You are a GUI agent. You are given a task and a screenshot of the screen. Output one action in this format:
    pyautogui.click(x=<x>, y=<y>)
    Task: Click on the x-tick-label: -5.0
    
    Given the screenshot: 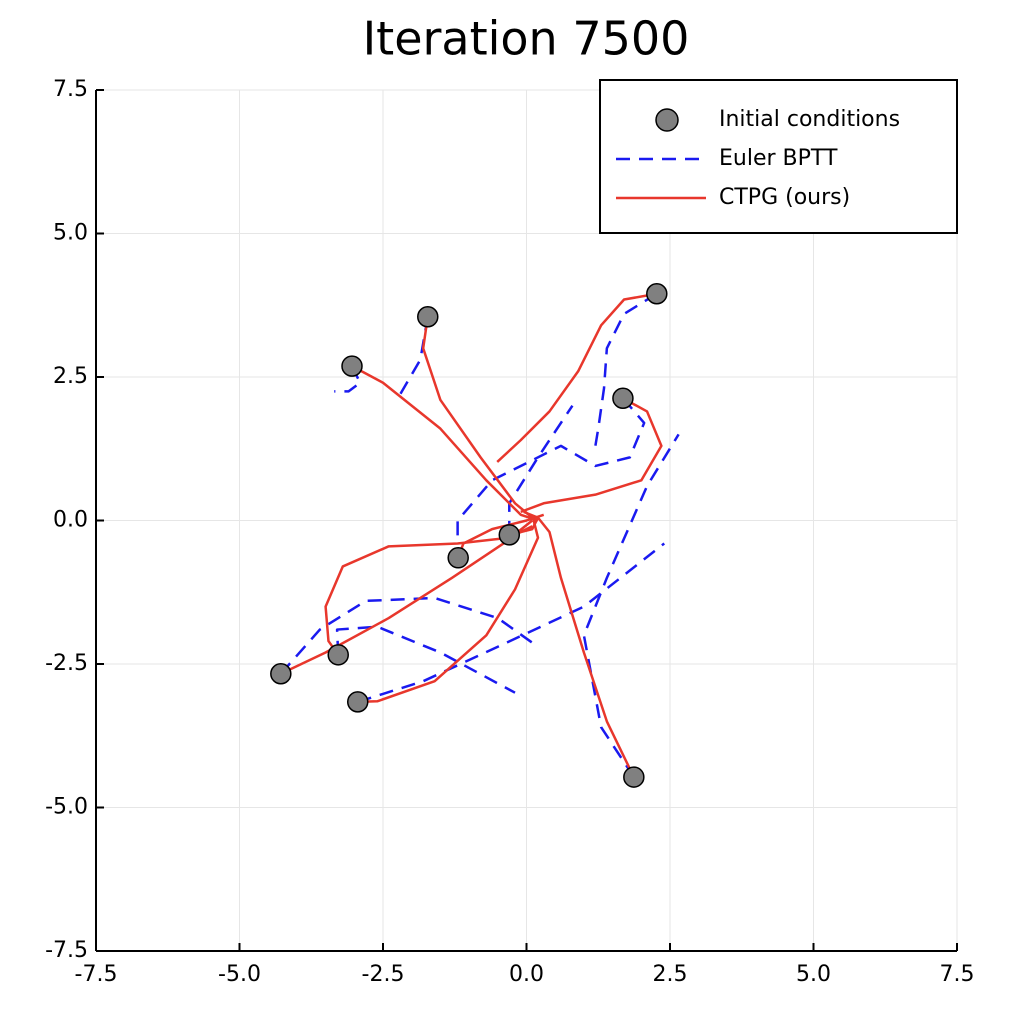 What is the action you would take?
    pyautogui.click(x=239, y=974)
    